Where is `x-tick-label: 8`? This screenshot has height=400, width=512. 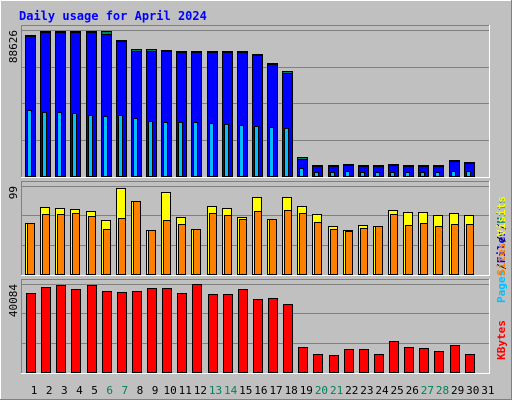
x-tick-label: 8 is located at coordinates (140, 390).